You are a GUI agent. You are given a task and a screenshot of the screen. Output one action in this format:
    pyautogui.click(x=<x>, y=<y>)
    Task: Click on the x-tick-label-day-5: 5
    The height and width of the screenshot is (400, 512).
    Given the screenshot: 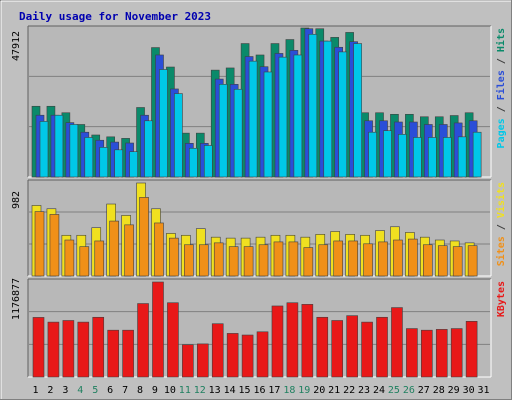 What is the action you would take?
    pyautogui.click(x=95, y=390)
    